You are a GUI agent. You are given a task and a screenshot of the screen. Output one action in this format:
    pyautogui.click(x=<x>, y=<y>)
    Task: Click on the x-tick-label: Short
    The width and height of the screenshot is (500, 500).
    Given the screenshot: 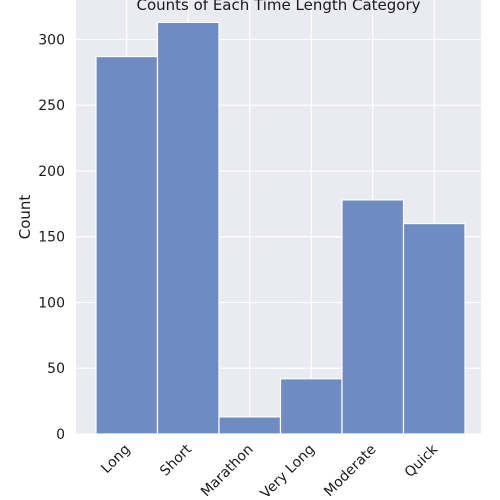 What is the action you would take?
    pyautogui.click(x=176, y=460)
    